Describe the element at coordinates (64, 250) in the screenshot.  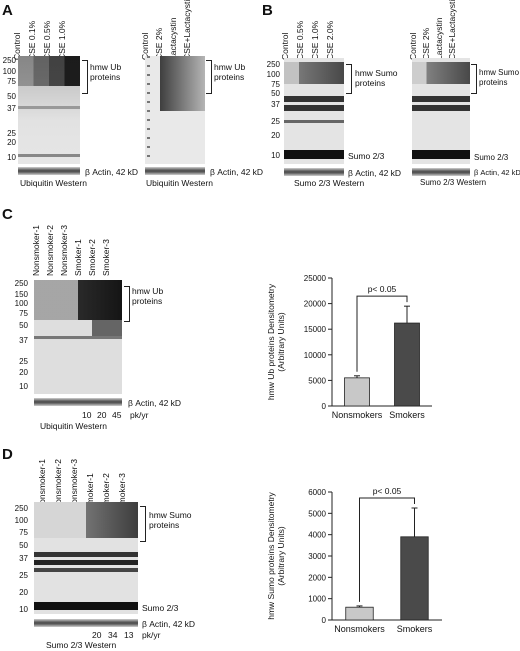
I see `lane-label: Nonsmoker-3` at that location.